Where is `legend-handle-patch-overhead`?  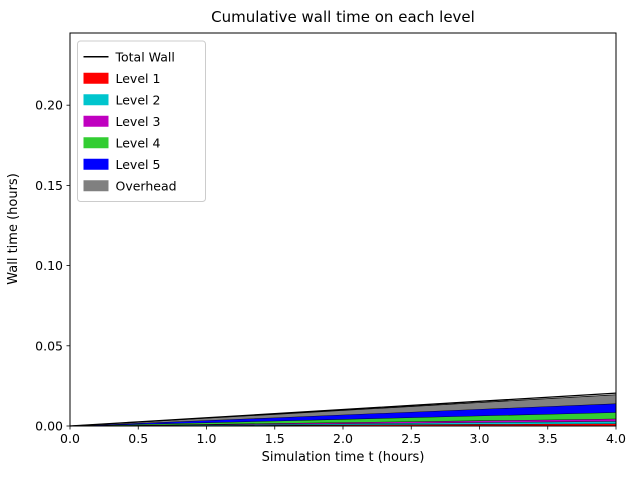
legend-handle-patch-overhead is located at coordinates (96, 186).